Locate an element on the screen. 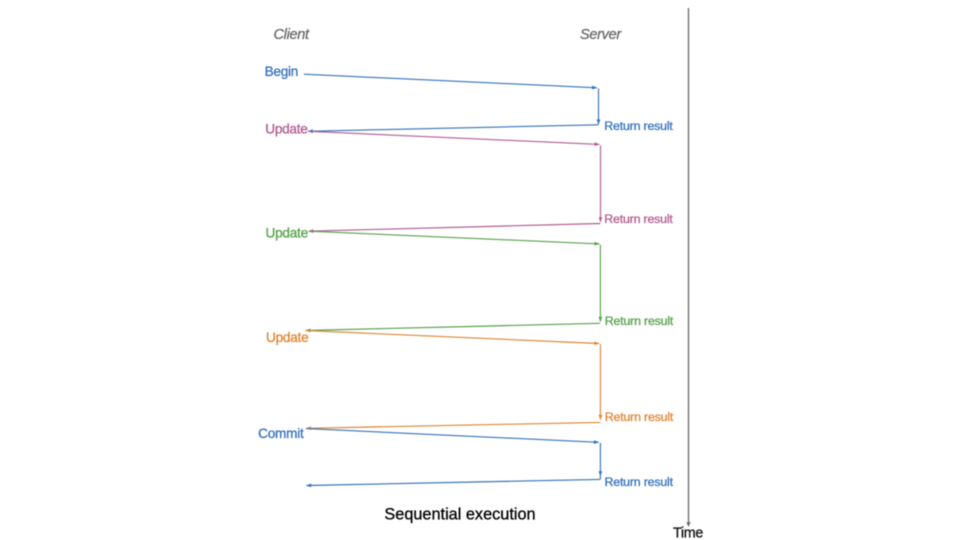 This screenshot has width=960, height=540. svg-text: Client is located at coordinates (292, 35).